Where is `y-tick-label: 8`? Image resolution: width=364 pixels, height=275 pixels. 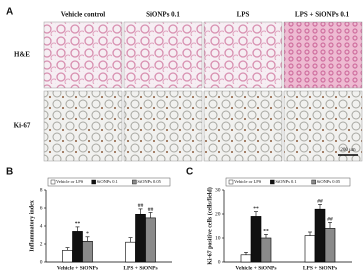
y-tick-label: 8 is located at coordinates (41, 190).